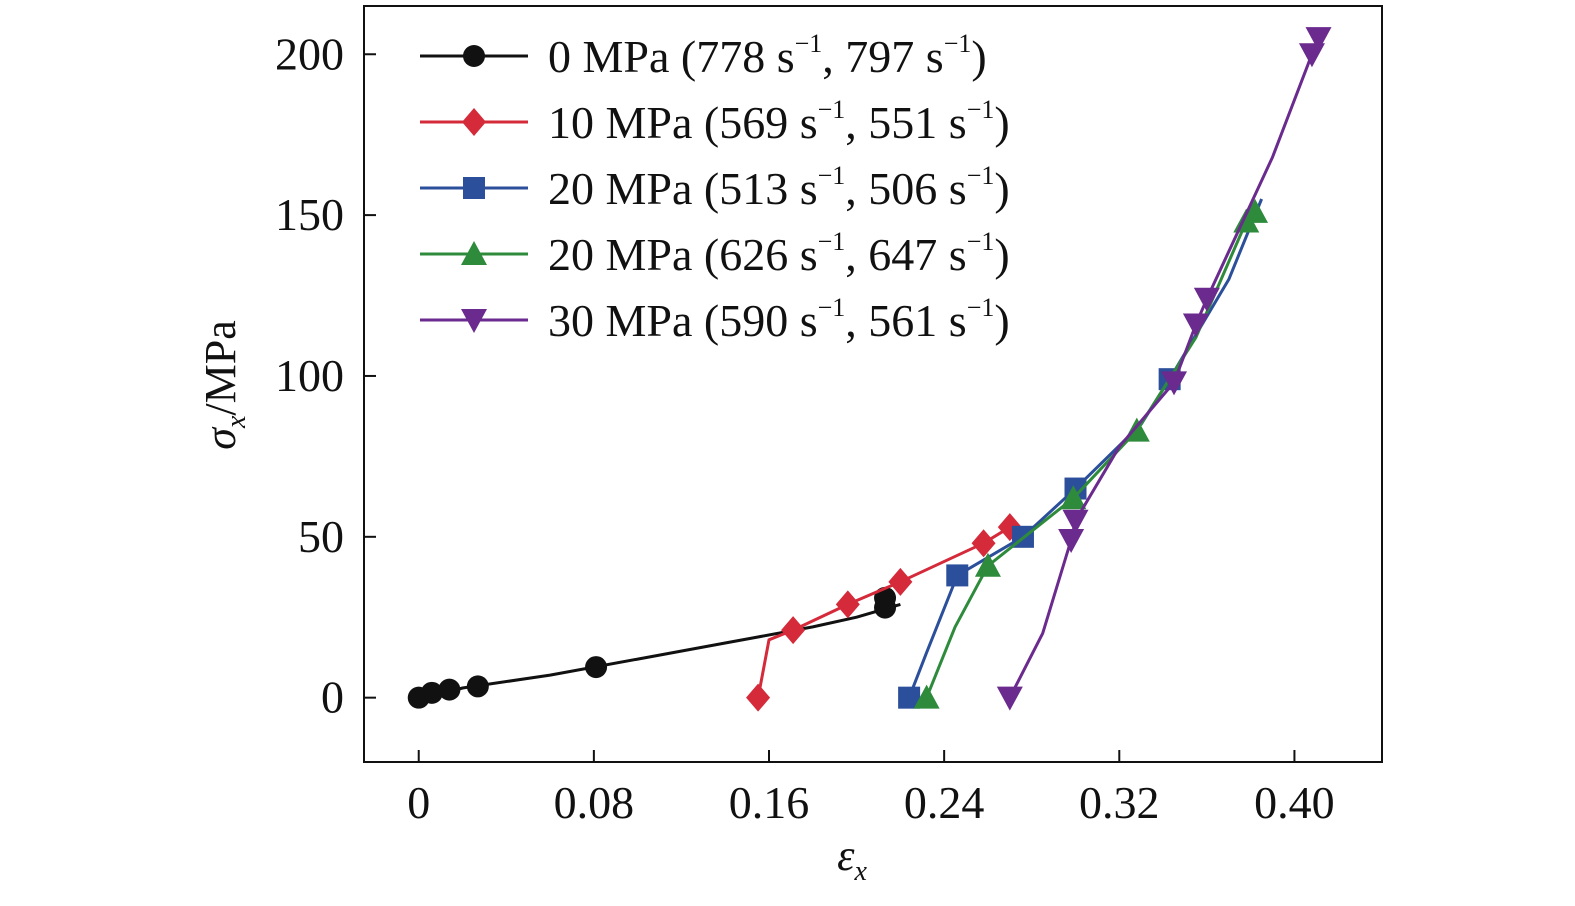  What do you see at coordinates (332, 697) in the screenshot?
I see `y-tick-label: 0` at bounding box center [332, 697].